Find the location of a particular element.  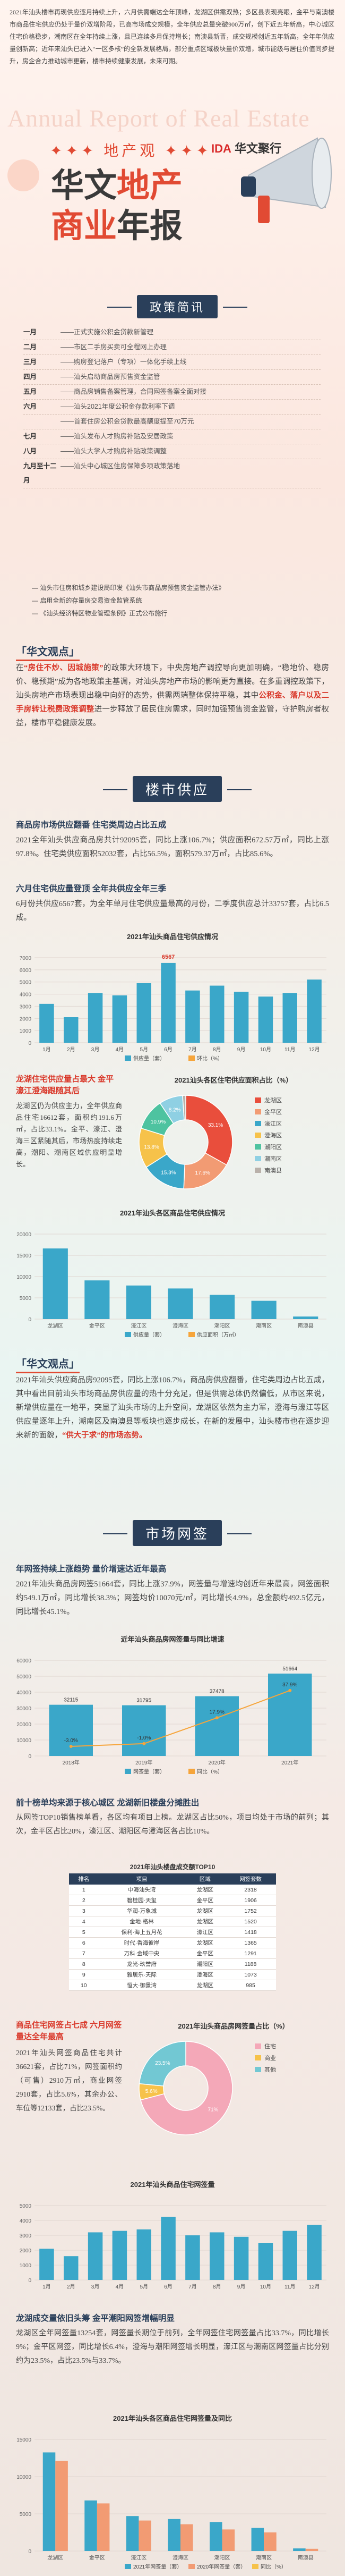

table-cell: 潮阳区 is located at coordinates (205, 1964).